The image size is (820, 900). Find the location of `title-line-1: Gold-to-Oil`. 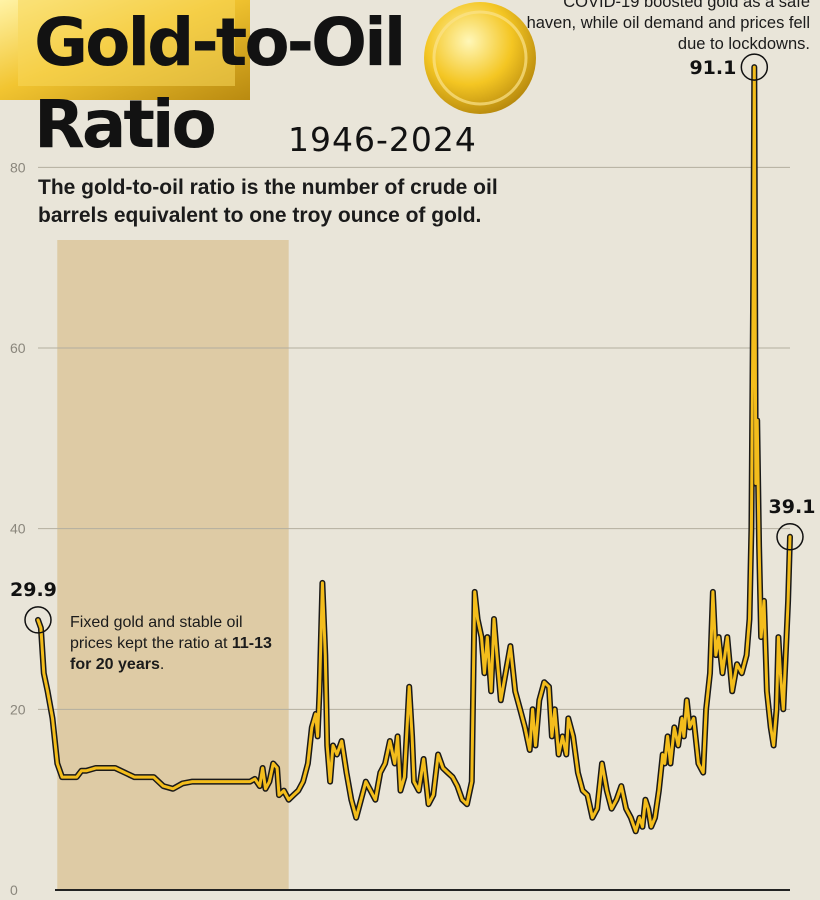

title-line-1: Gold-to-Oil is located at coordinates (220, 42).